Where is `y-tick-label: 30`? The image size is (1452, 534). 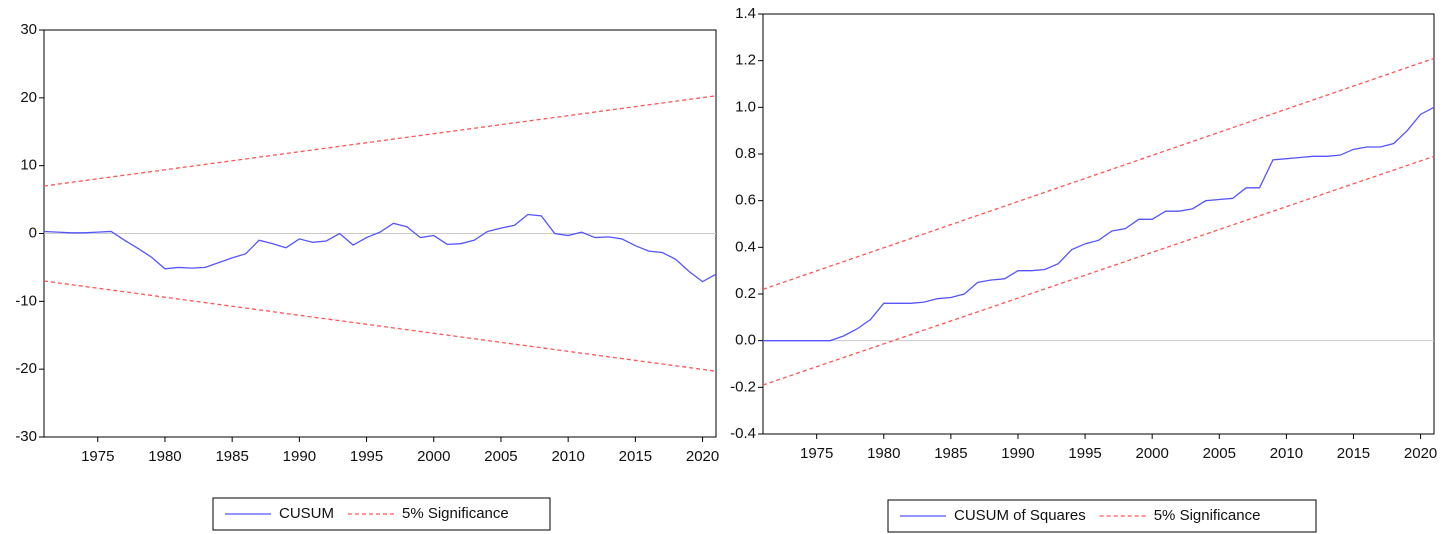 y-tick-label: 30 is located at coordinates (28, 29).